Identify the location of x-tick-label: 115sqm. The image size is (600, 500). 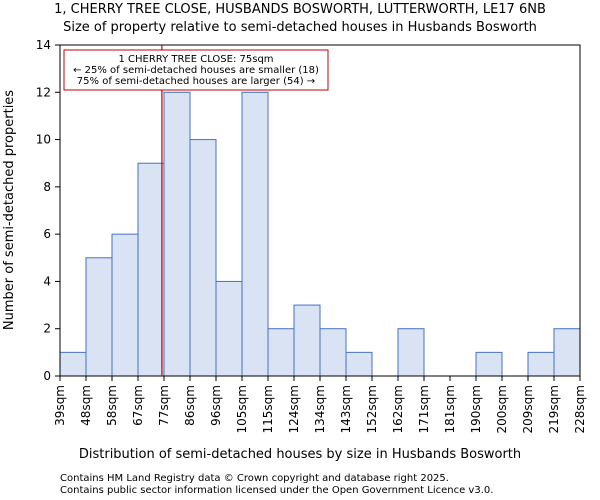
(268, 409).